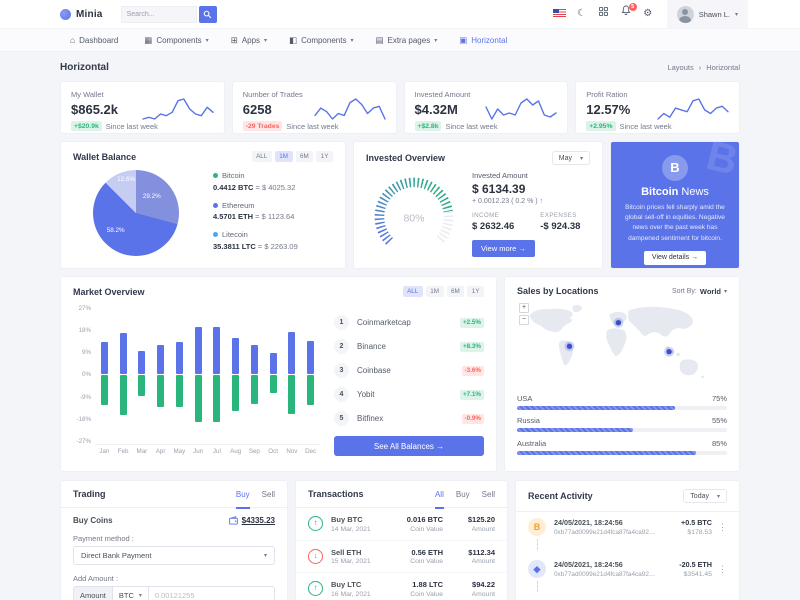 Image resolution: width=800 pixels, height=600 pixels. What do you see at coordinates (524, 308) in the screenshot?
I see `map-zoom-in-button: +` at bounding box center [524, 308].